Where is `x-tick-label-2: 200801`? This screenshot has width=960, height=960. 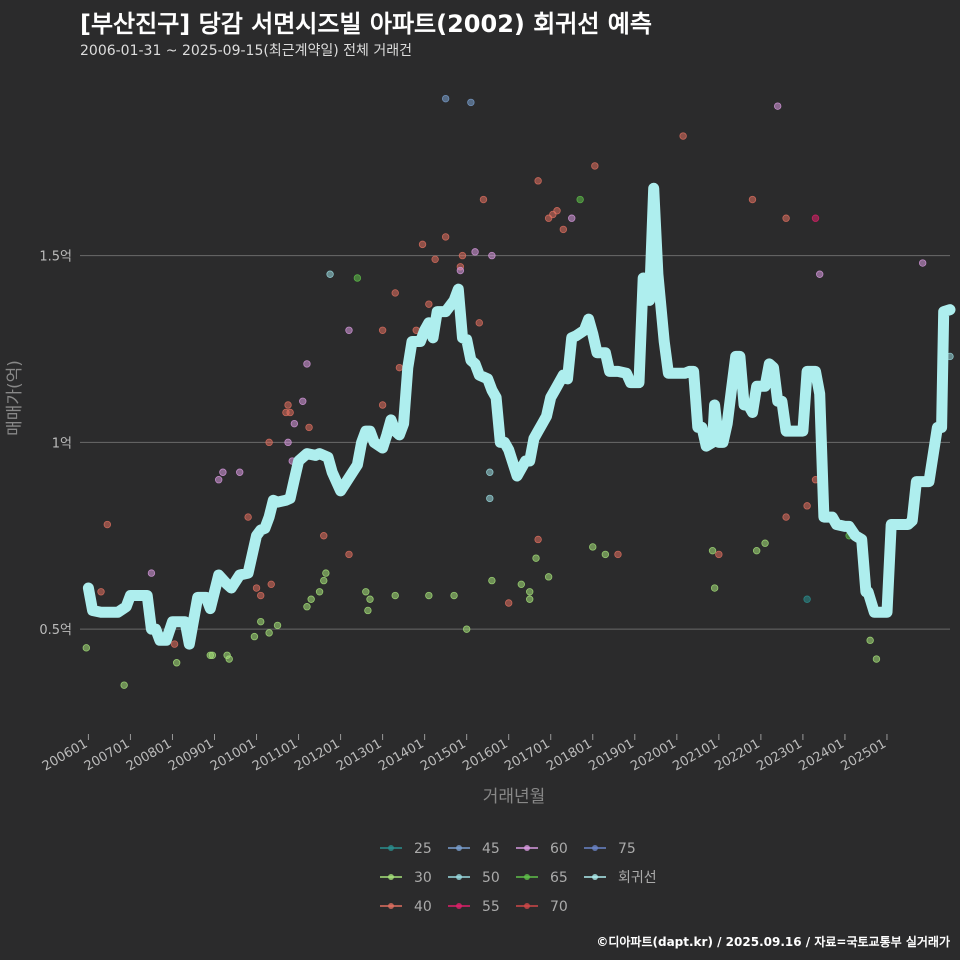
x-tick-label-2: 200801 is located at coordinates (149, 755).